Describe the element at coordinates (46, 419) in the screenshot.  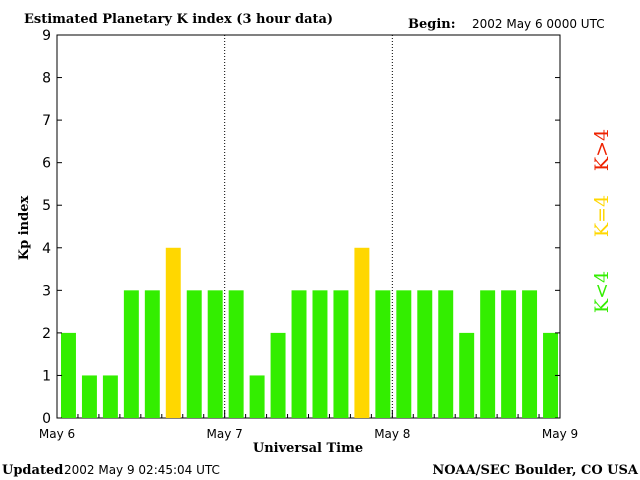
I see `y-tick-label: 0` at that location.